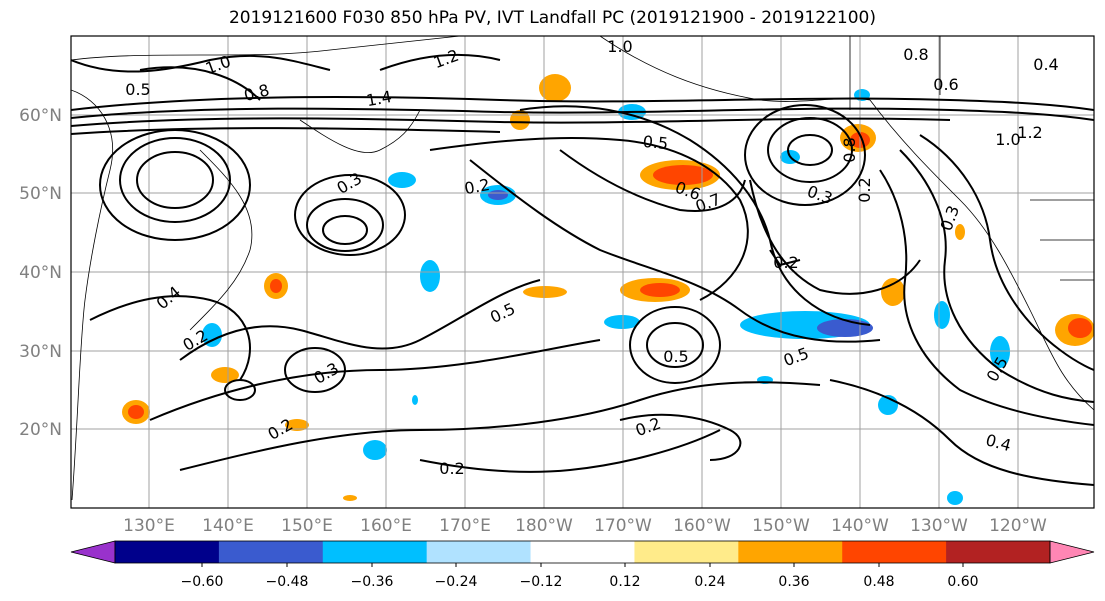 The width and height of the screenshot is (1105, 601). Describe the element at coordinates (287, 582) in the screenshot. I see `colorbar-tick-label: −0.48` at that location.